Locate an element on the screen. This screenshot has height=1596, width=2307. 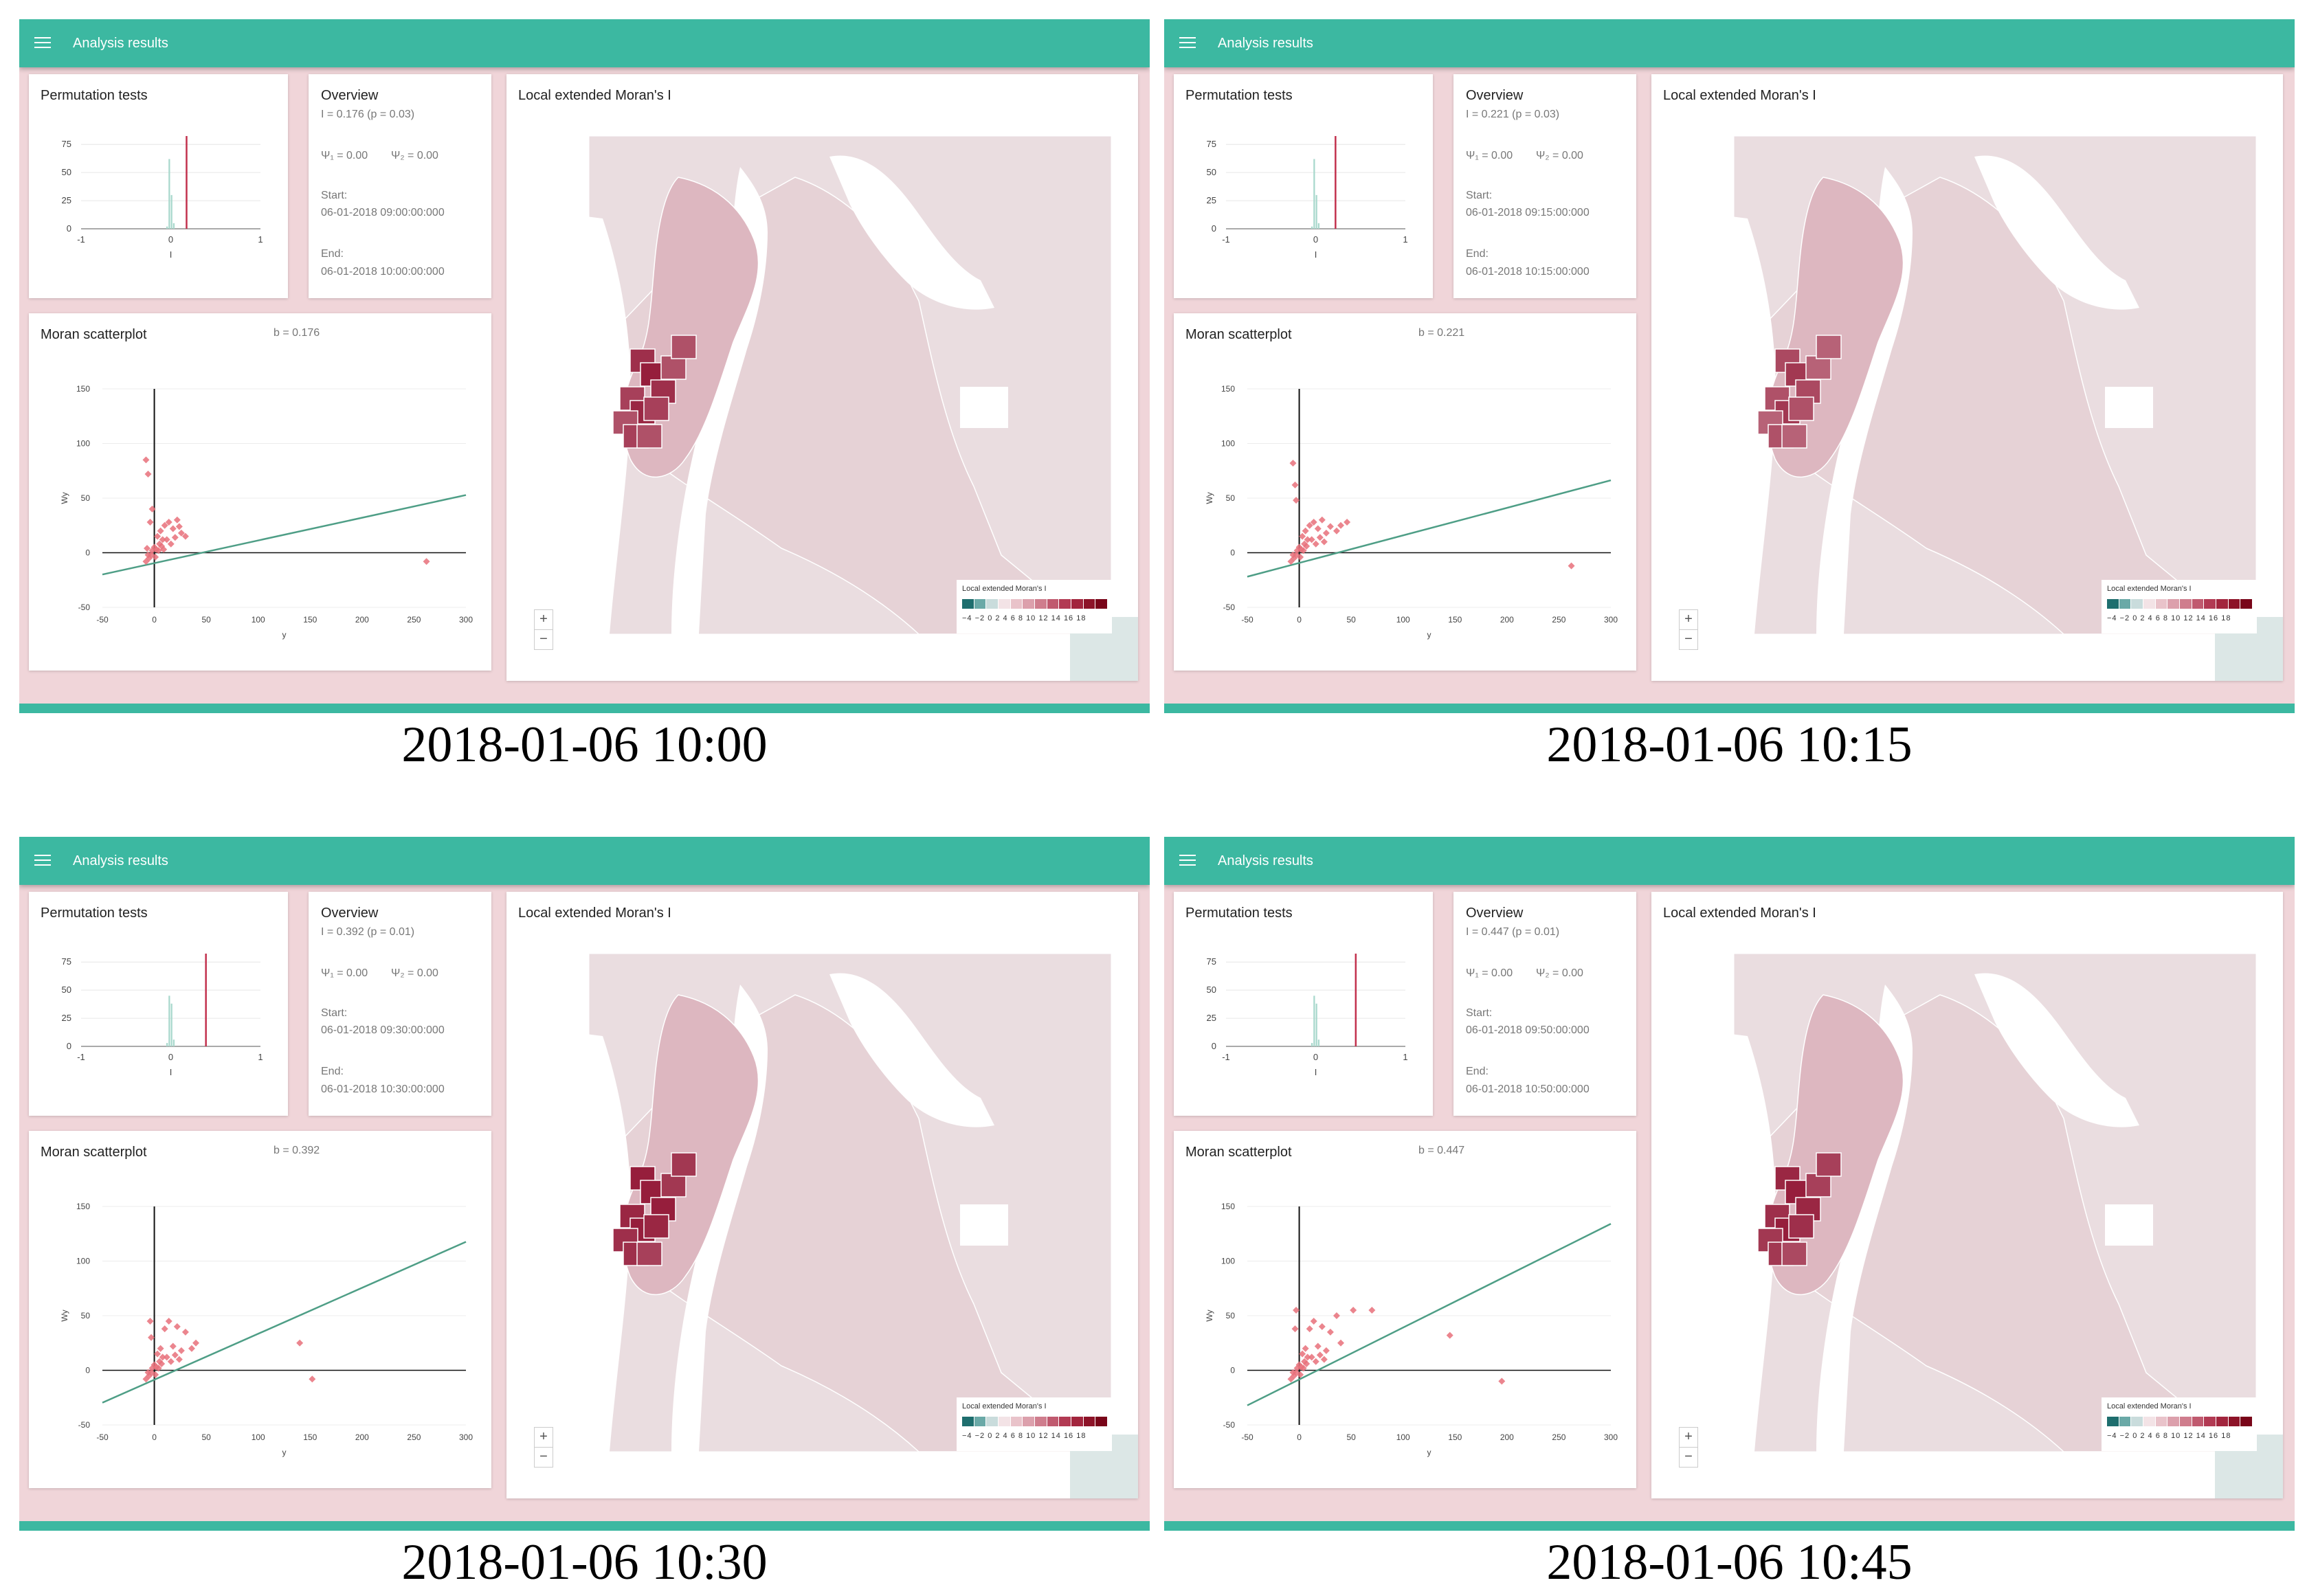
scatter-y-axis-label: Wy is located at coordinates (1210, 1315).